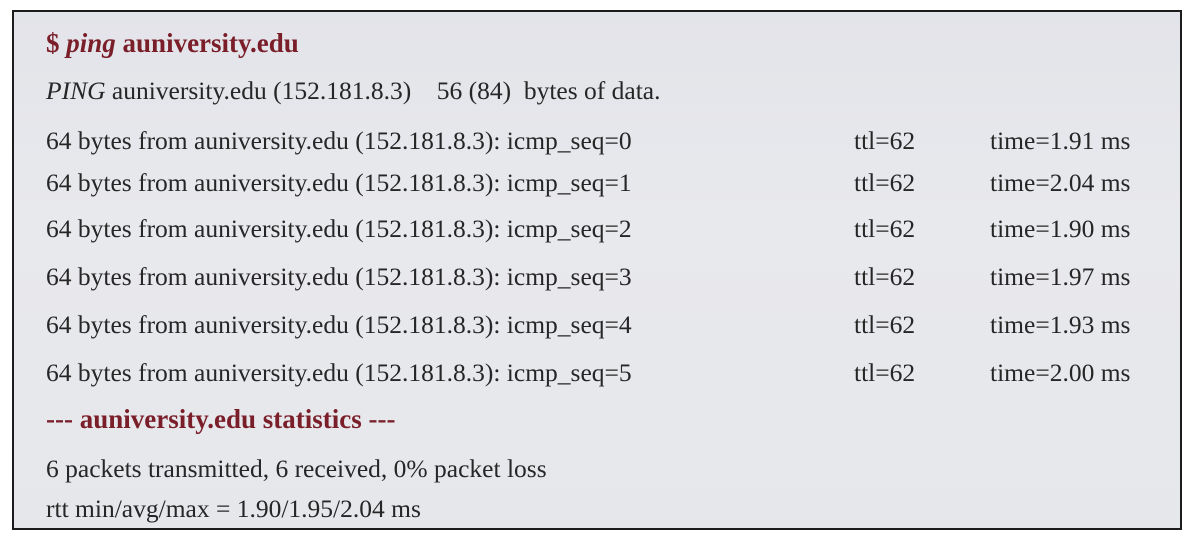  What do you see at coordinates (91, 43) in the screenshot?
I see `command-name: ping` at bounding box center [91, 43].